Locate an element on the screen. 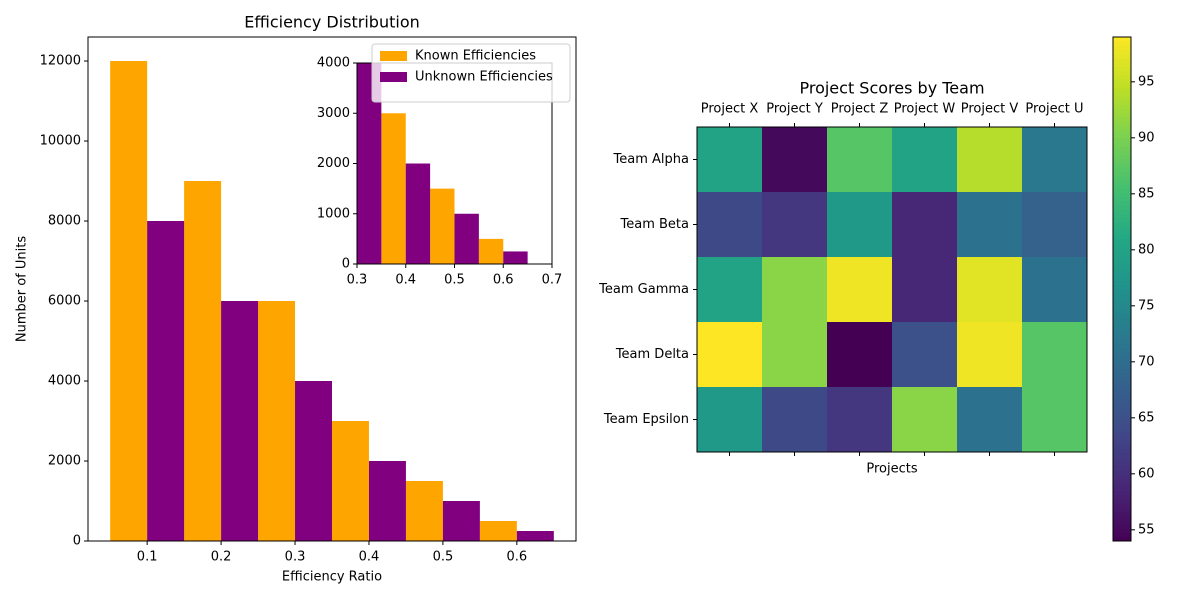  colorbar-tick-label: 75 is located at coordinates (1146, 305).